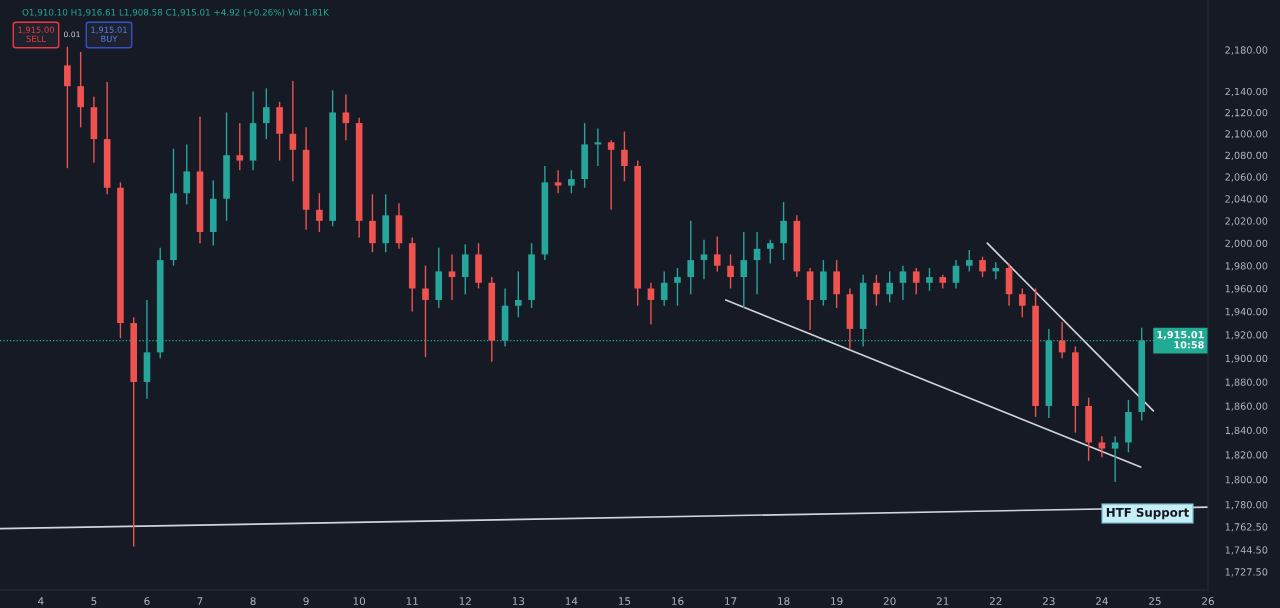 This screenshot has width=1280, height=608. What do you see at coordinates (1246, 92) in the screenshot?
I see `y-tick-label: 2,140.00` at bounding box center [1246, 92].